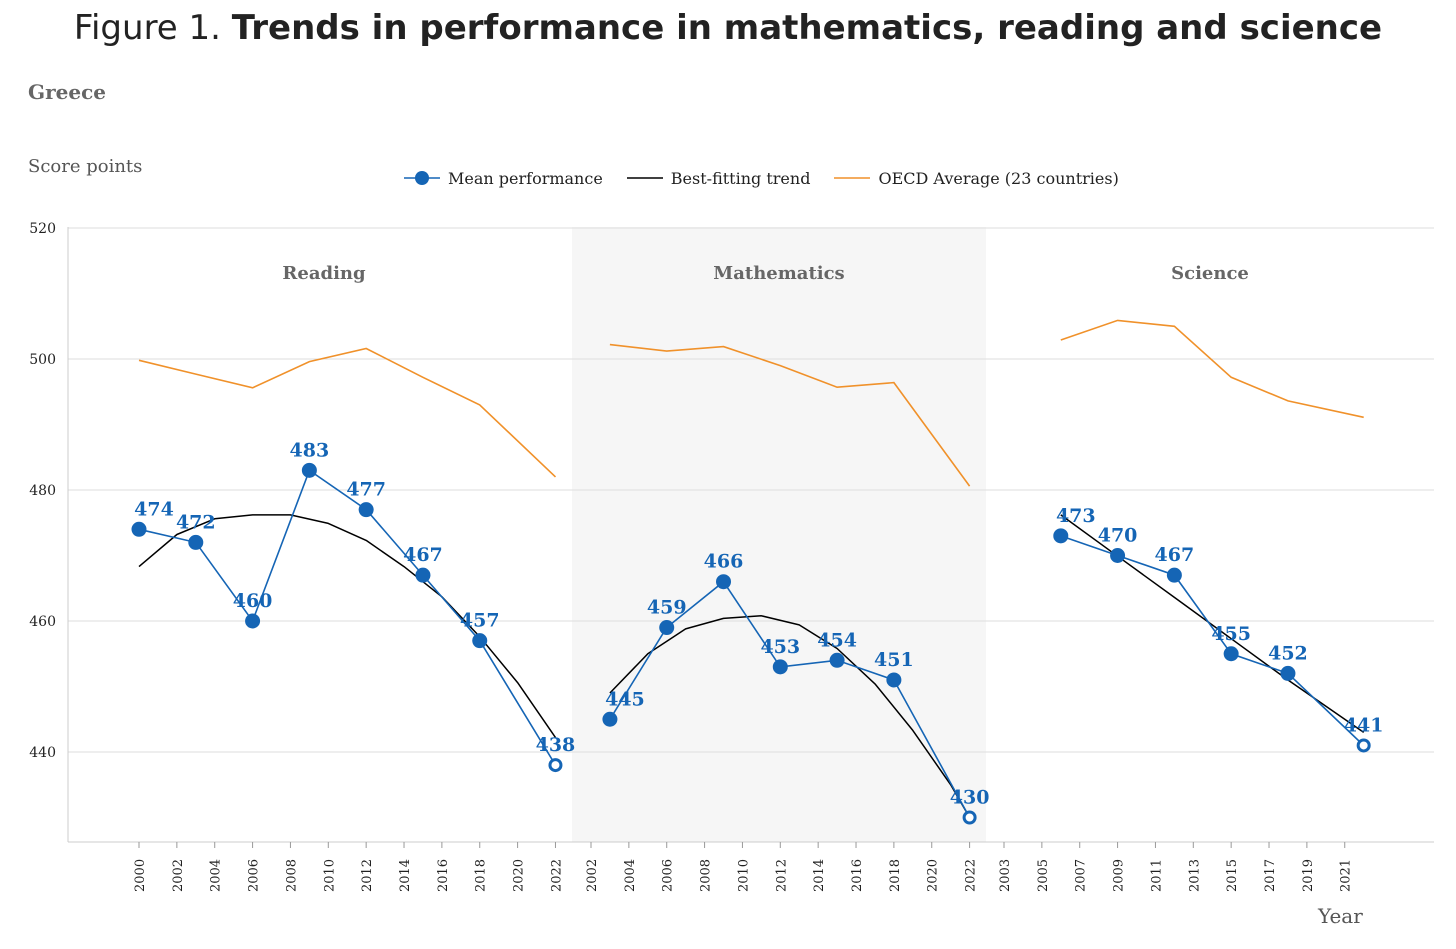 This screenshot has height=949, width=1456. Describe the element at coordinates (852, 178) in the screenshot. I see `legend-oecd-marker` at that location.